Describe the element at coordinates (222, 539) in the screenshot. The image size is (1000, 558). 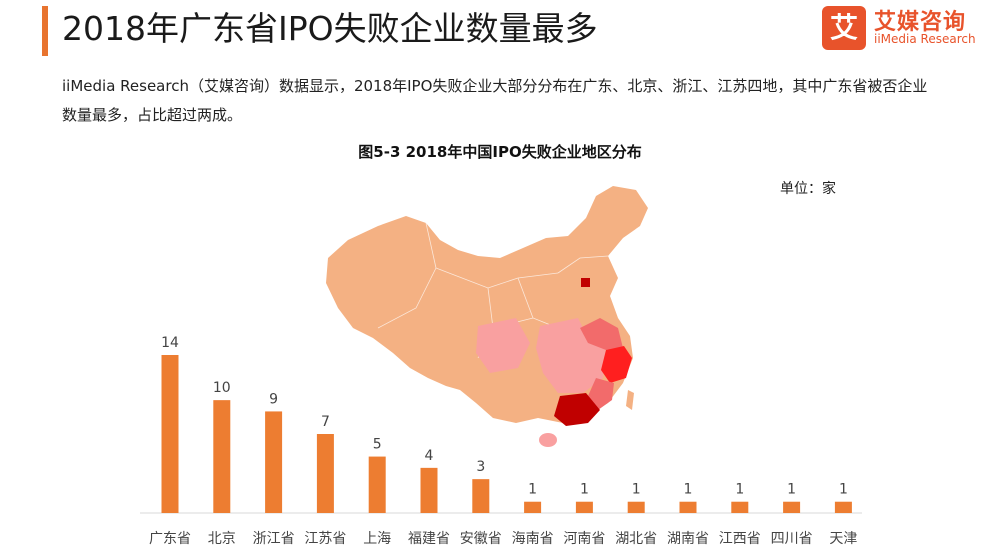
I see `category-label-1: 北京` at that location.